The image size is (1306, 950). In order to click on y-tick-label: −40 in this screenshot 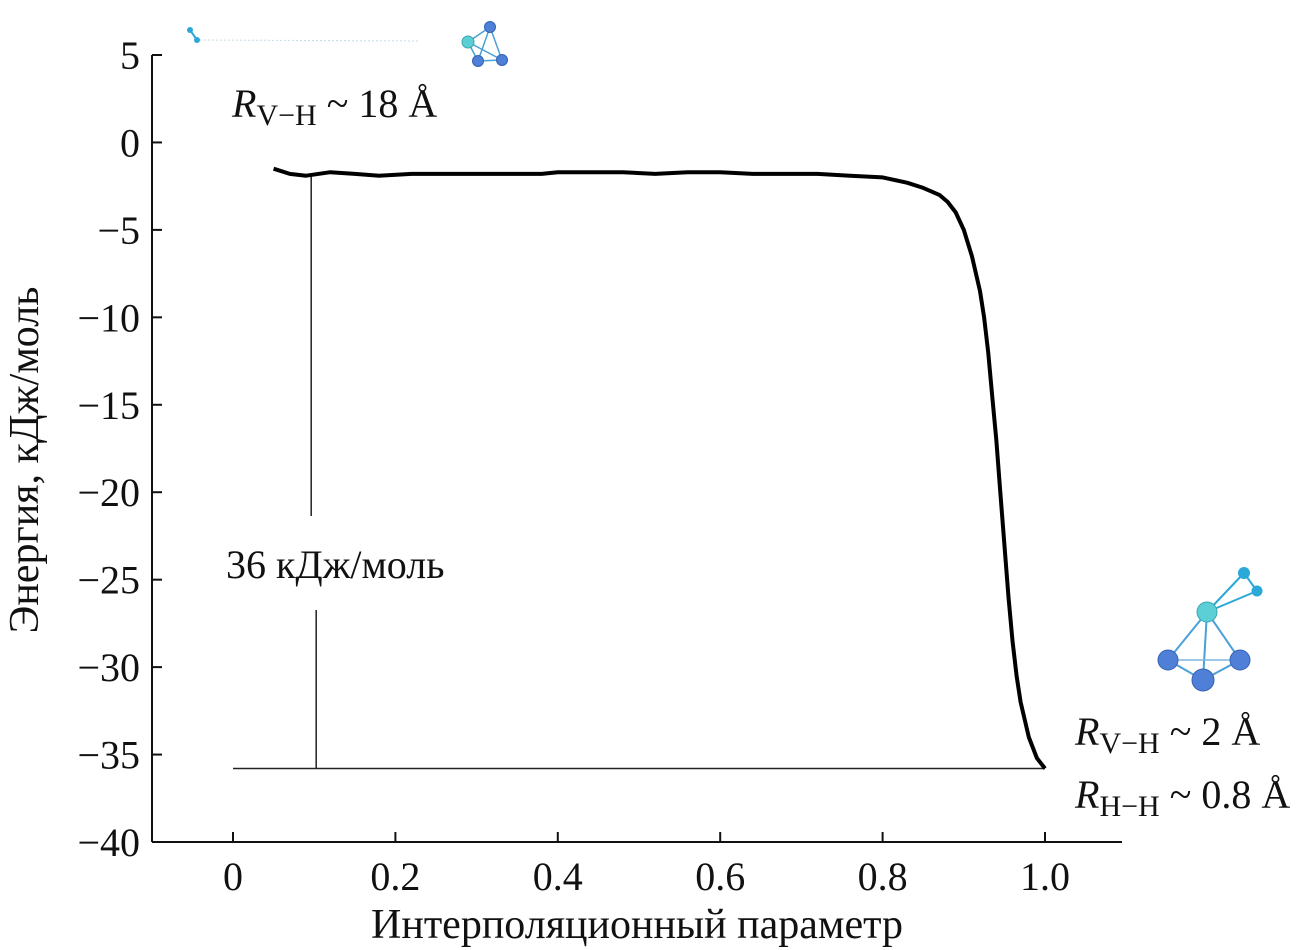, I will do `click(108, 842)`.